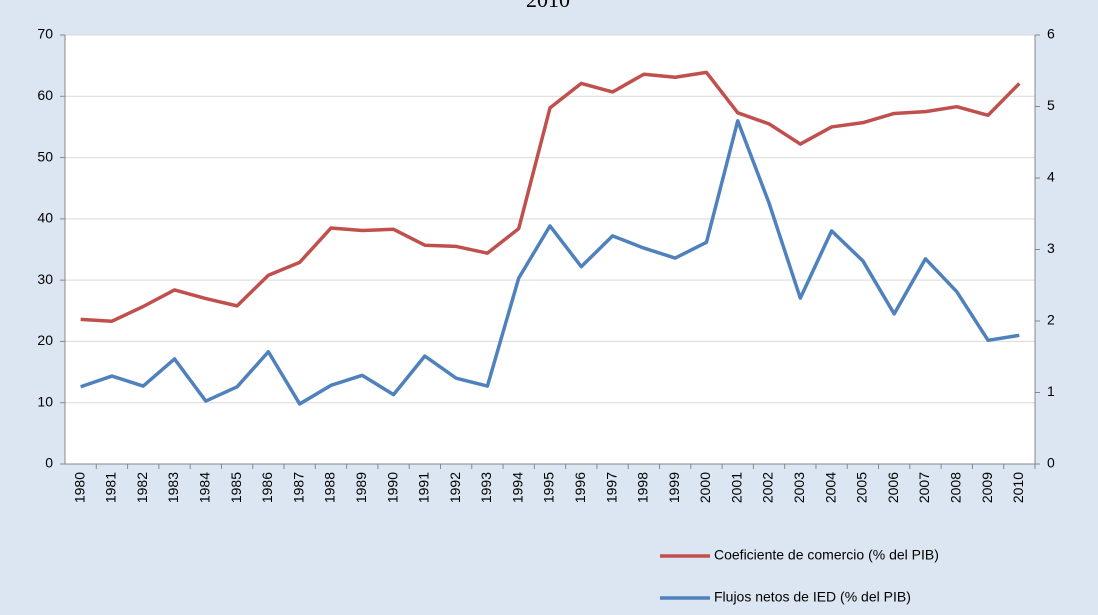 The width and height of the screenshot is (1098, 615). What do you see at coordinates (830, 487) in the screenshot?
I see `x-tick-label: 2004` at bounding box center [830, 487].